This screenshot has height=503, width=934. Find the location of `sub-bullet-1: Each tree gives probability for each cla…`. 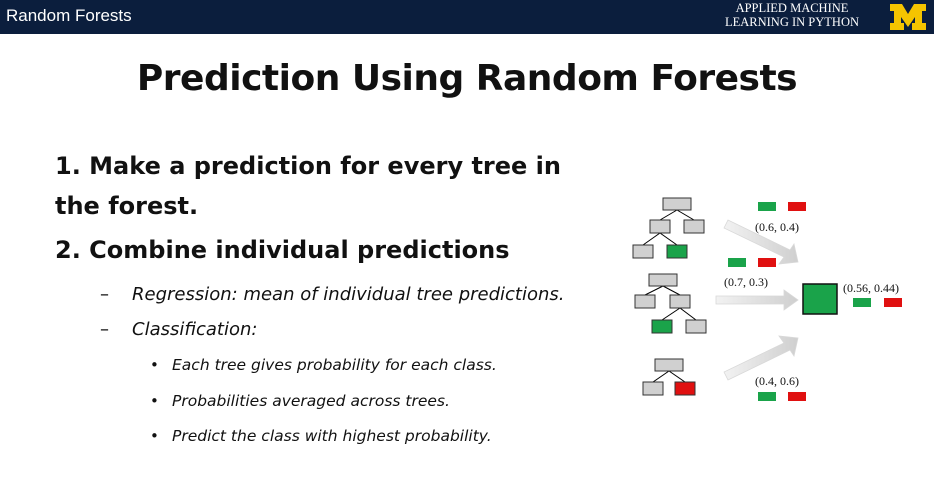

sub-bullet-1: Each tree gives probability for each cla… is located at coordinates (334, 365).